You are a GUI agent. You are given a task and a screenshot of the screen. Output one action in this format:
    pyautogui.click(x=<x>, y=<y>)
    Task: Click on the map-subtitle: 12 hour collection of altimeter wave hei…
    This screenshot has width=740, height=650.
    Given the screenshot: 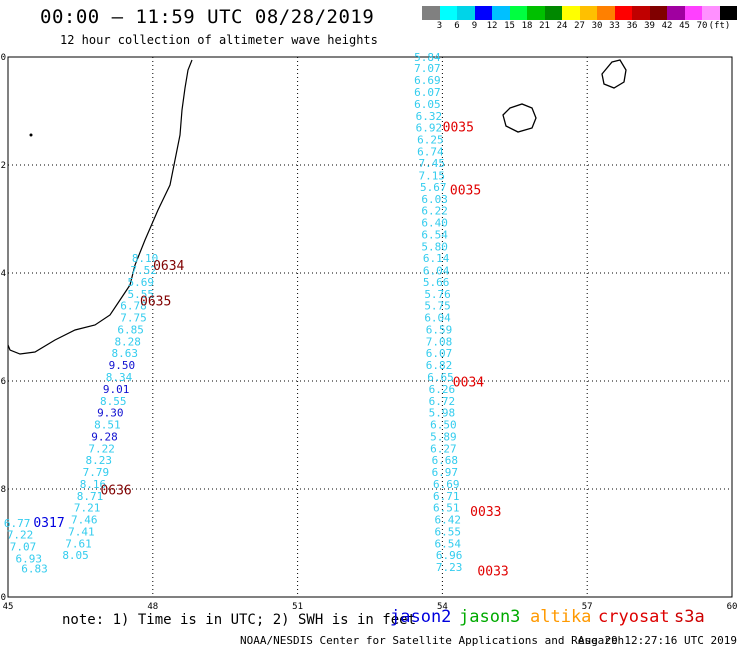 What is the action you would take?
    pyautogui.click(x=219, y=40)
    